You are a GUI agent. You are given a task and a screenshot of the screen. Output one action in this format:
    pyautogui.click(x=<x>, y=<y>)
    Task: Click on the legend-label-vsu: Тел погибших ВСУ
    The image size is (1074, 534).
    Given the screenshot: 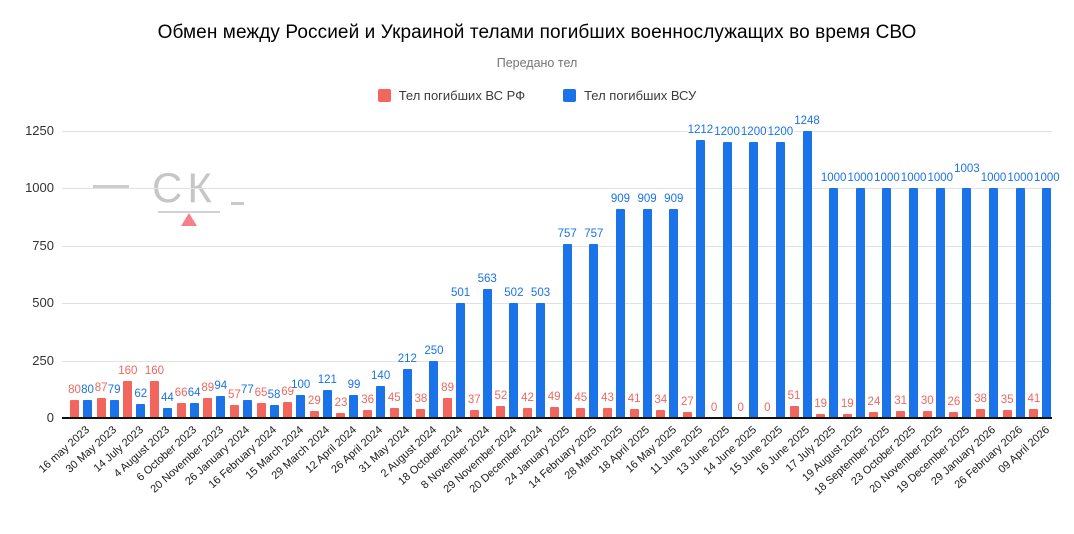 What is the action you would take?
    pyautogui.click(x=640, y=95)
    